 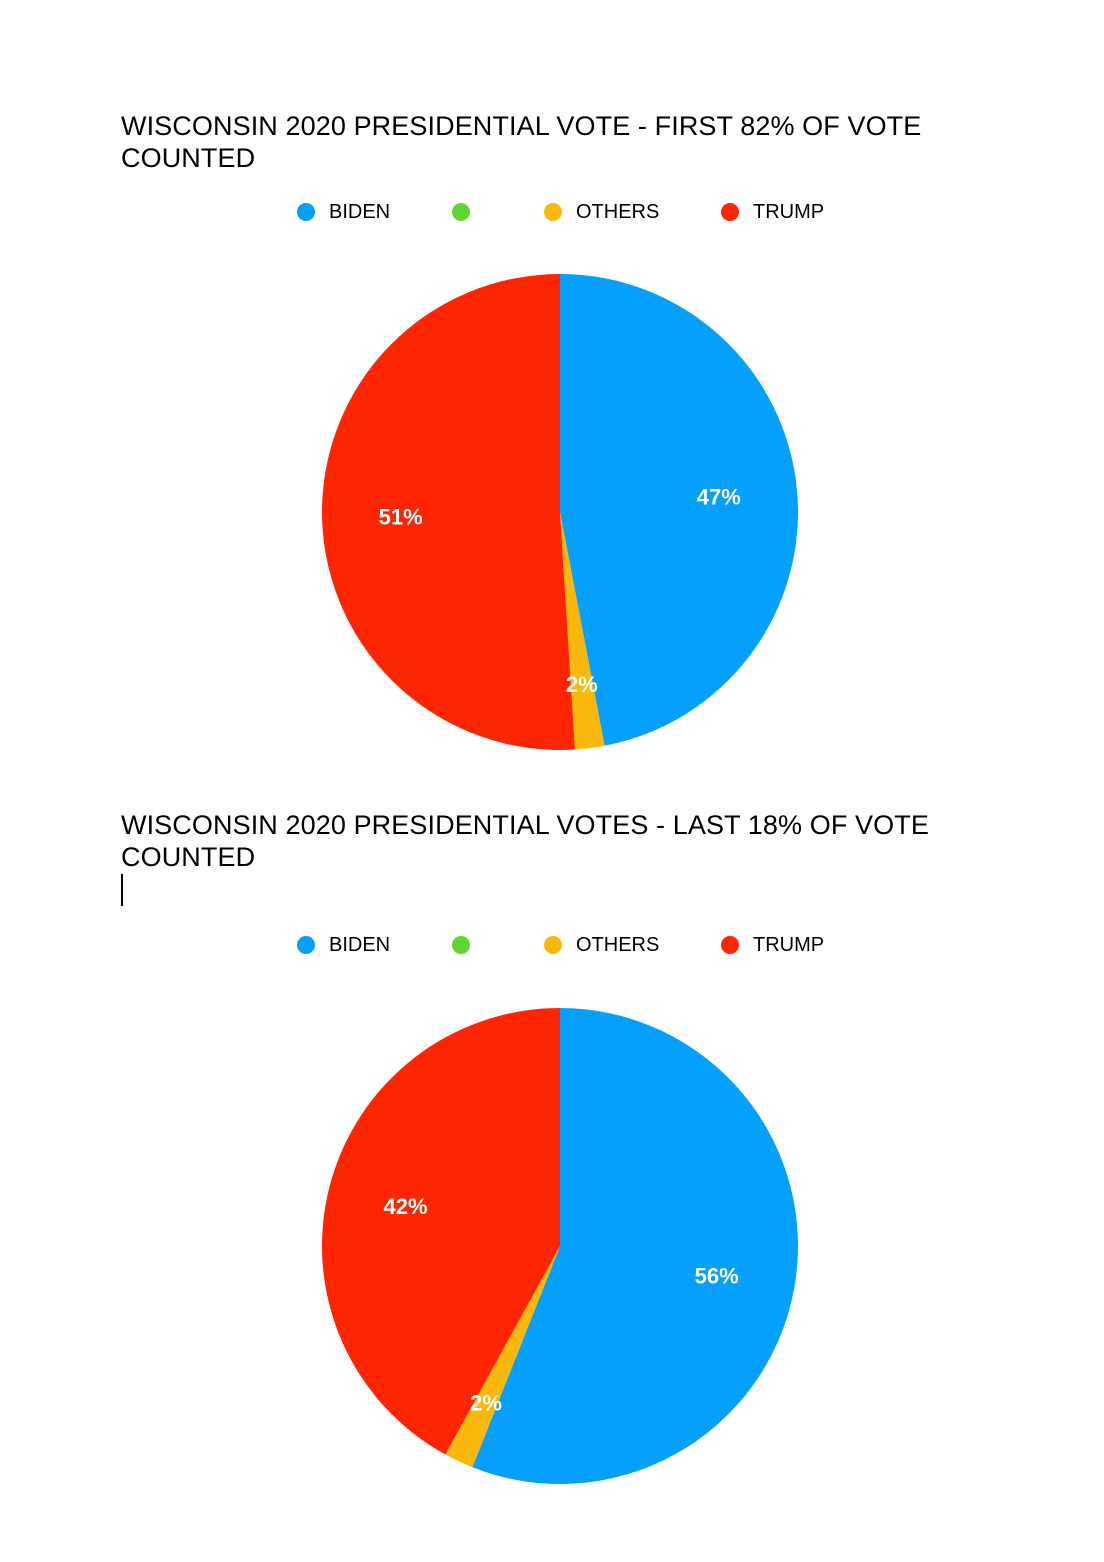 What do you see at coordinates (401, 517) in the screenshot?
I see `data-label-trump: 51%` at bounding box center [401, 517].